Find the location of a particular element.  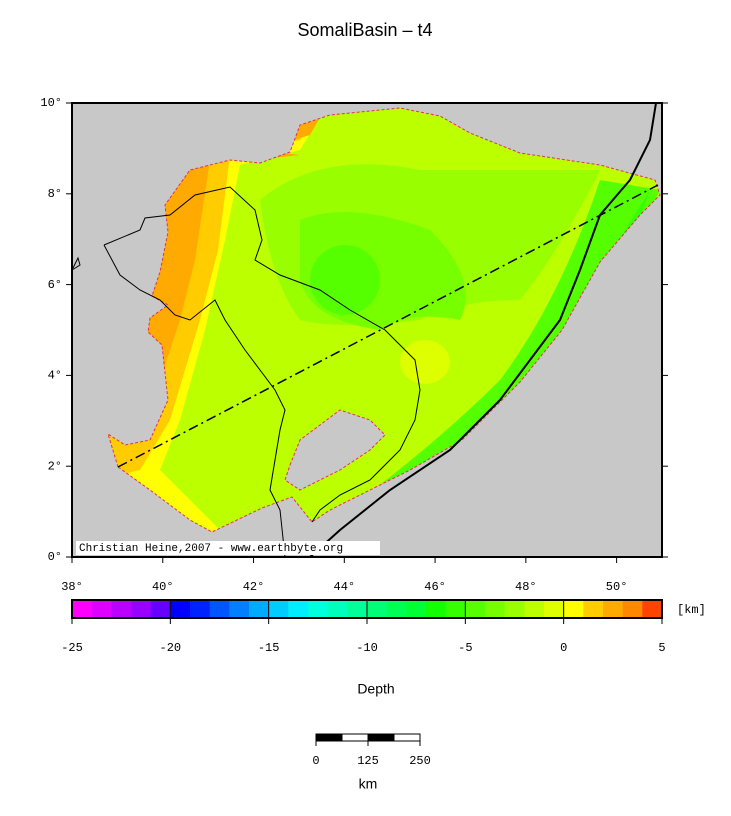

colorbar-label: Depth is located at coordinates (375, 689).